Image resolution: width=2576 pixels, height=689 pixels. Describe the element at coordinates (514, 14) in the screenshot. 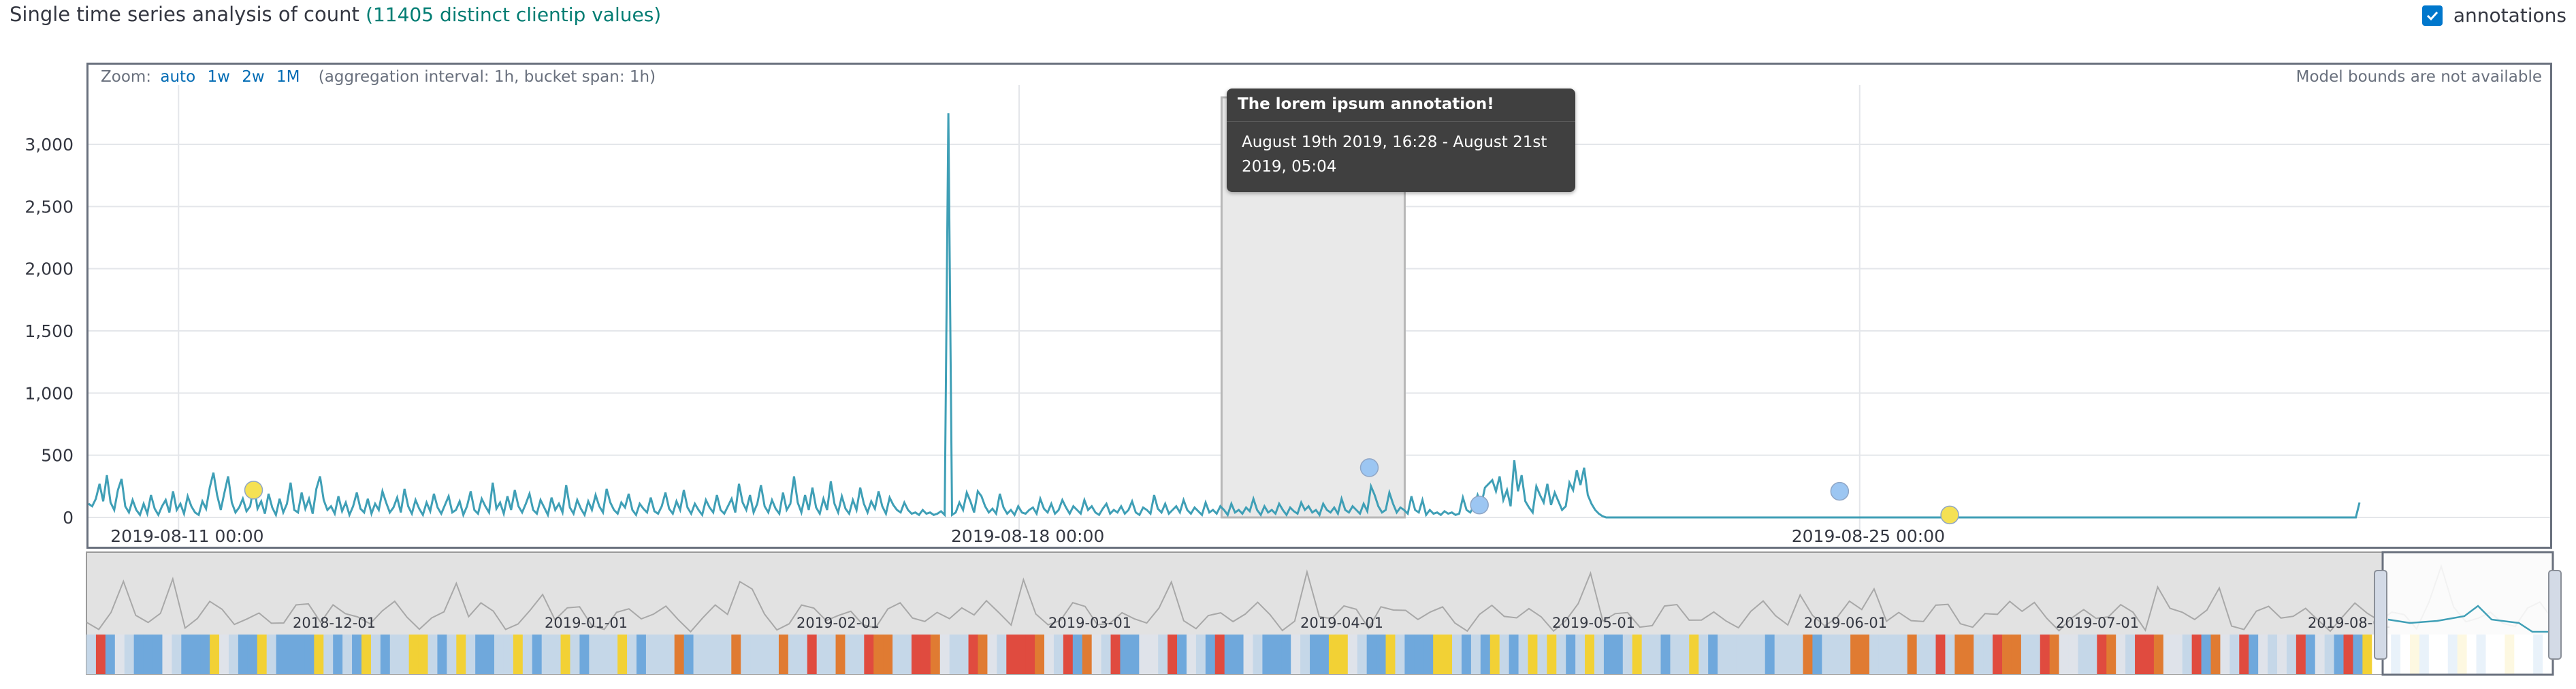

I see `chart-subtitle: (11405 distinct clientip values)` at that location.